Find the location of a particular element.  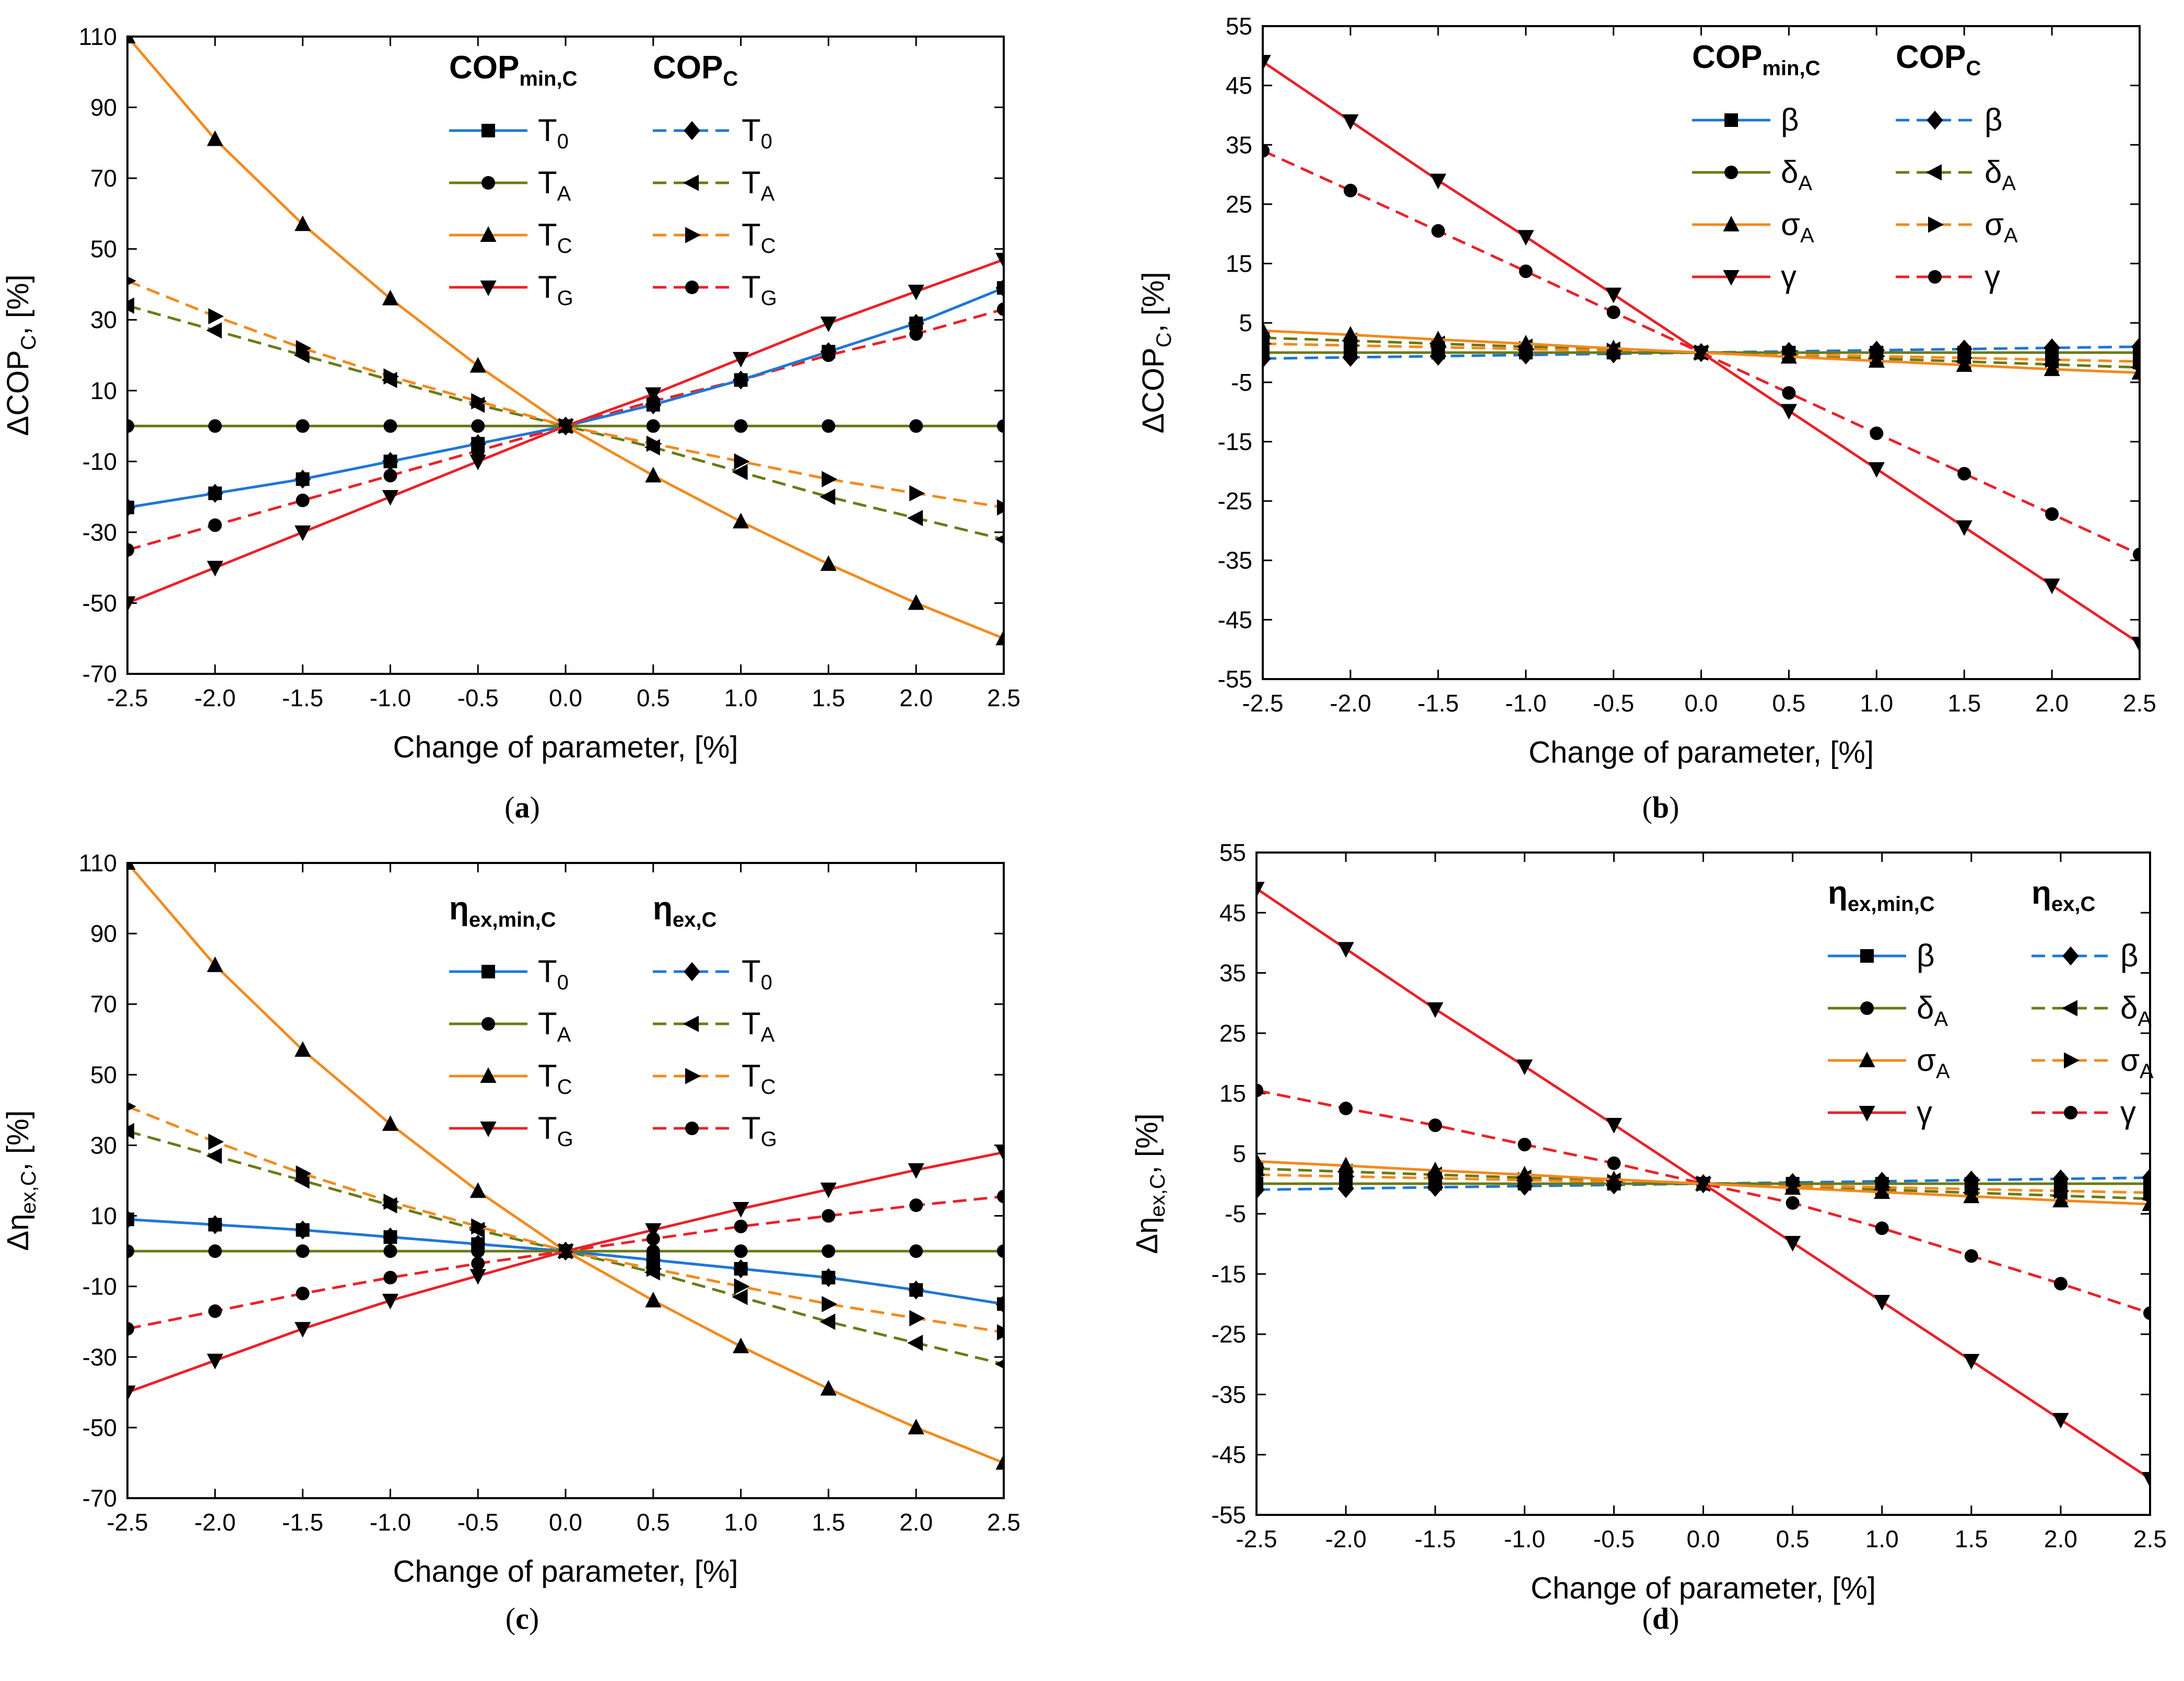

legend-entry-label: δA is located at coordinates (1932, 1010).